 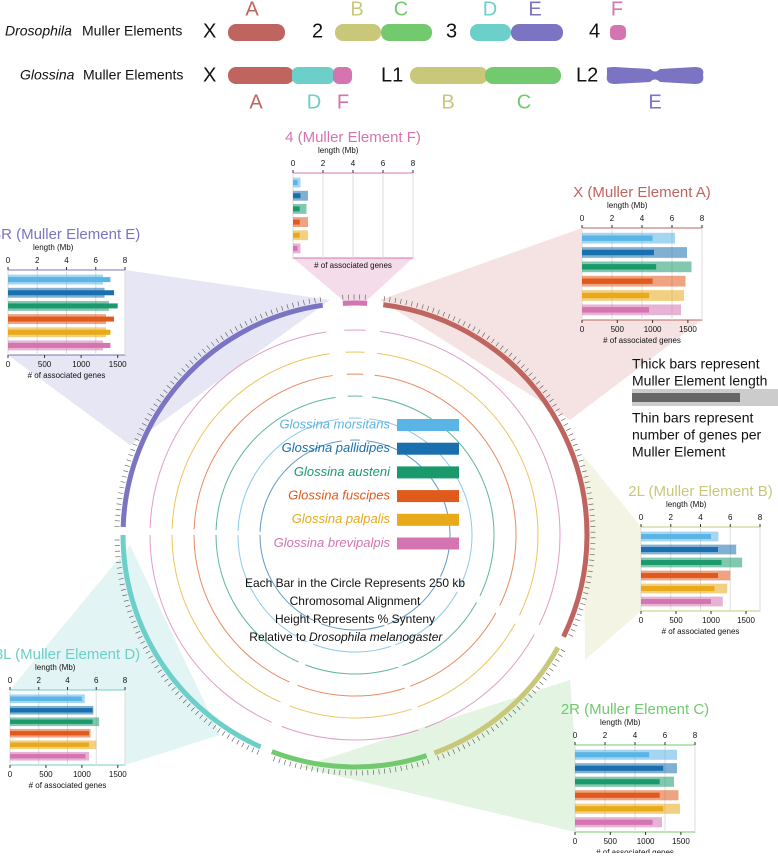 I want to click on chromosome: 3, so click(x=451, y=31).